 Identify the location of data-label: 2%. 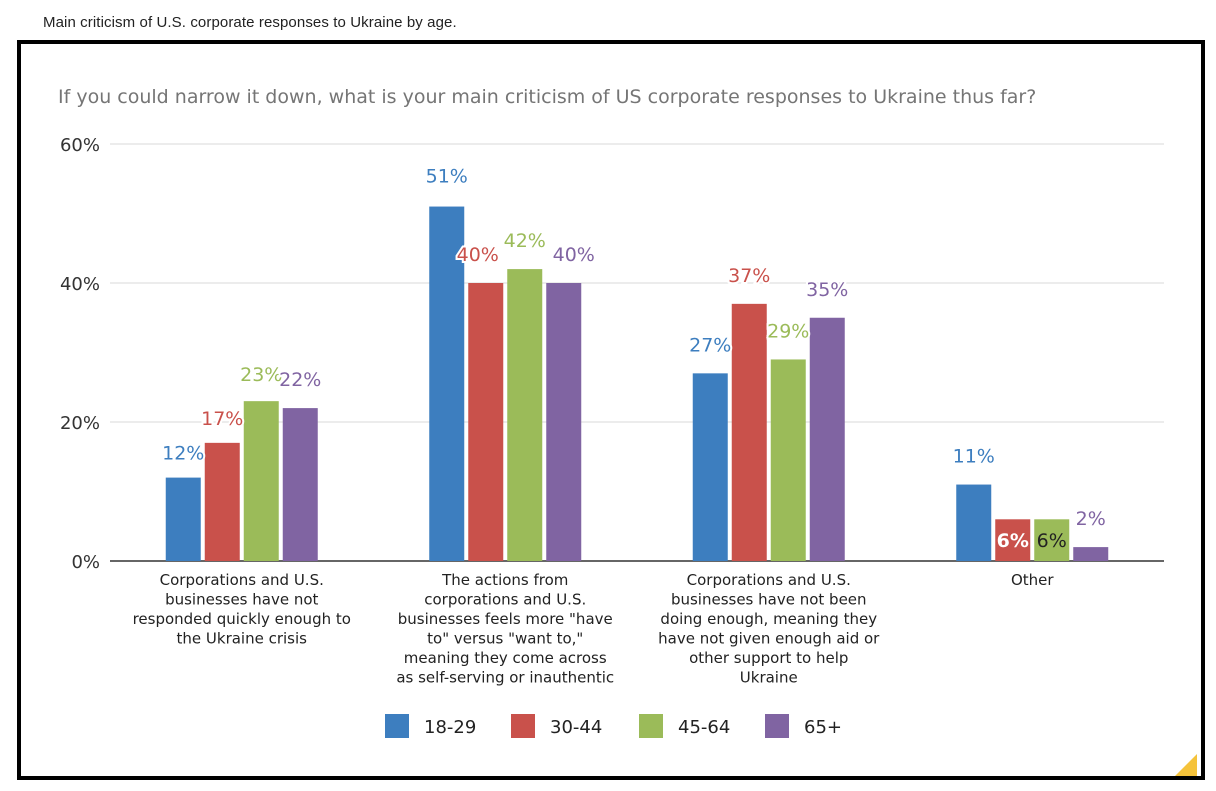
(1091, 519).